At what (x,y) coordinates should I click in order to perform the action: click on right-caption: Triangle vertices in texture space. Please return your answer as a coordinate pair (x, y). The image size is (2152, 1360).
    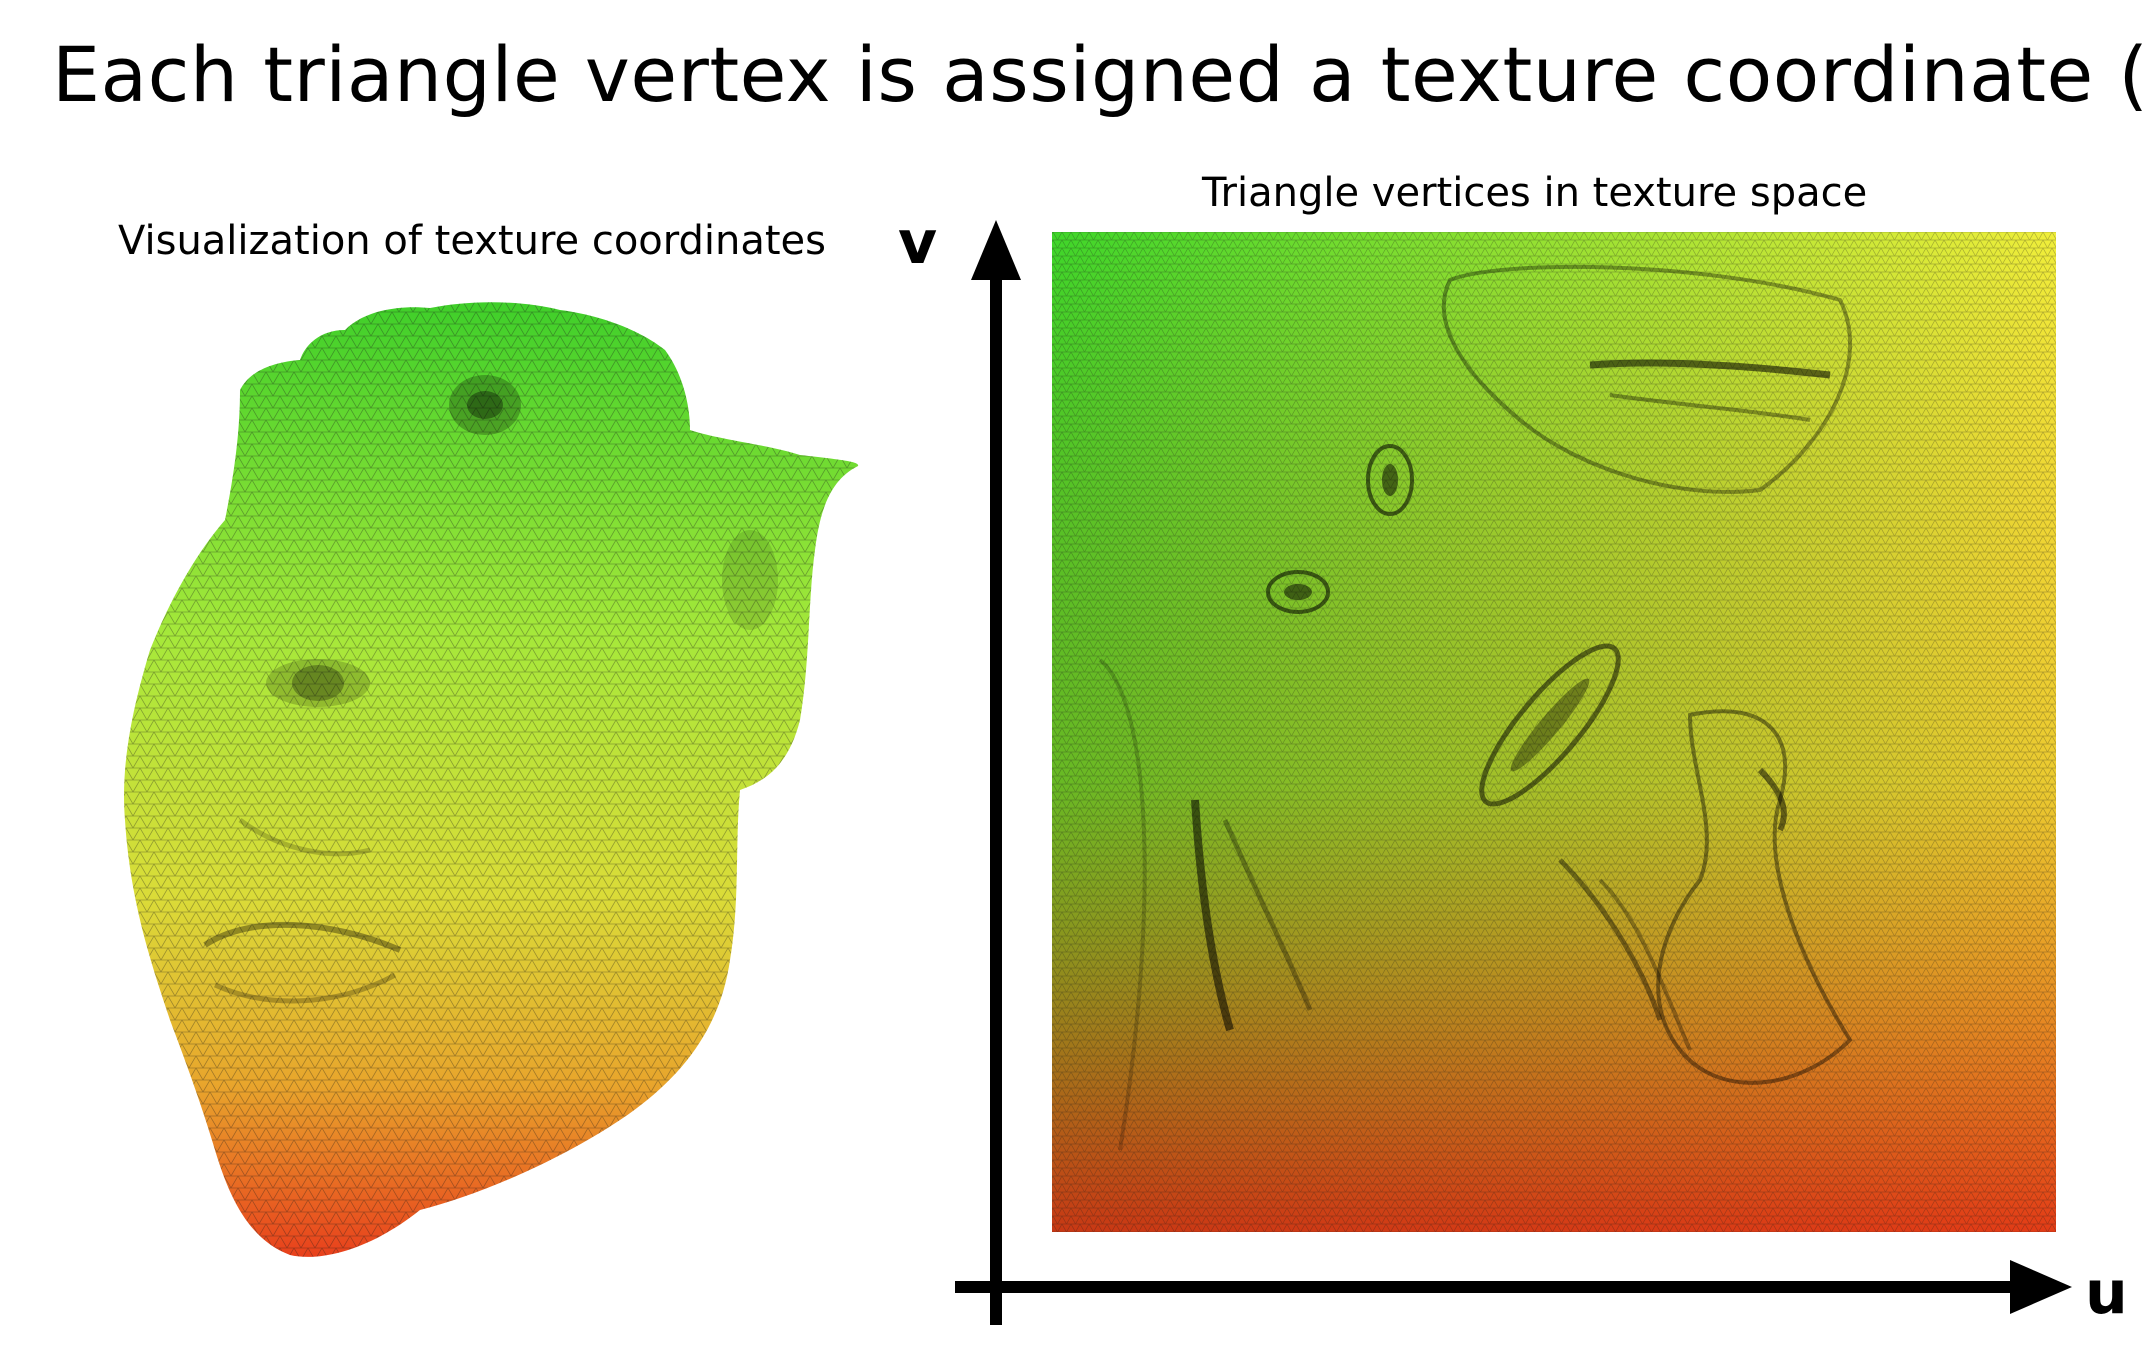
    Looking at the image, I should click on (1535, 193).